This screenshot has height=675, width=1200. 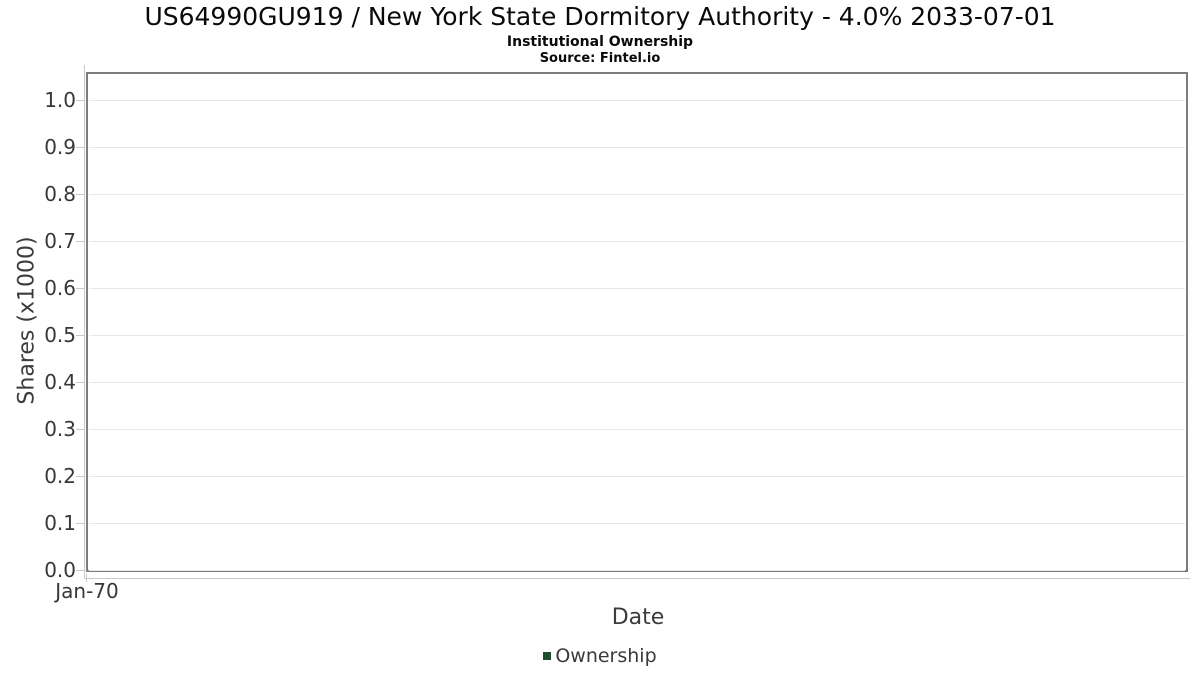 I want to click on y-tick-label: 0.4, so click(x=60, y=382).